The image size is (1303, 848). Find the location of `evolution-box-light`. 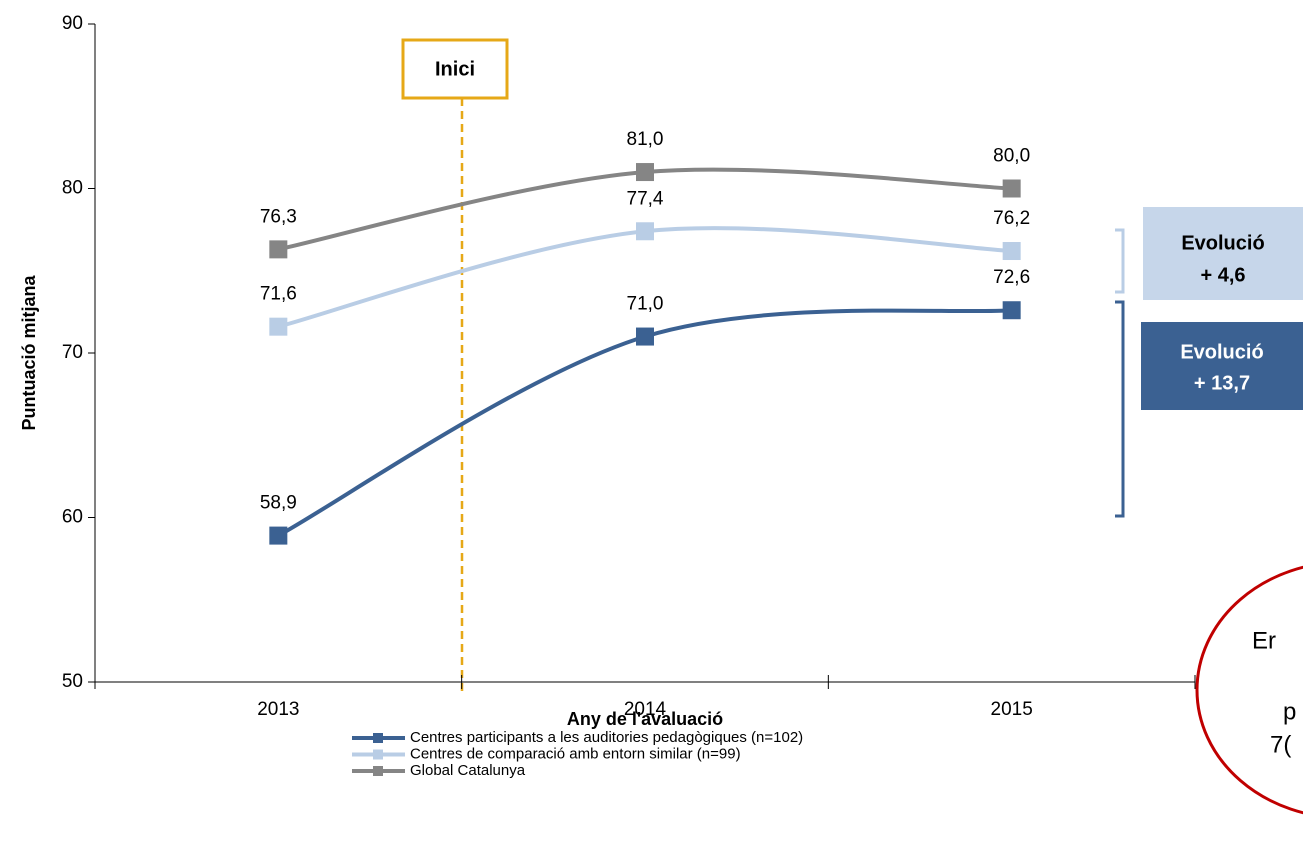

evolution-box-light is located at coordinates (1223, 253).